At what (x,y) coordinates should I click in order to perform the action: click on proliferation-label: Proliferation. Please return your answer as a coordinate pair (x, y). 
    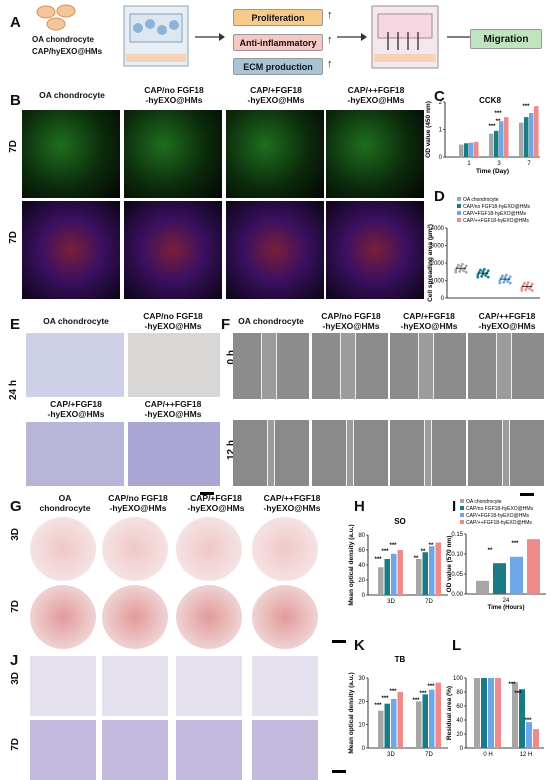
    Looking at the image, I should click on (278, 17).